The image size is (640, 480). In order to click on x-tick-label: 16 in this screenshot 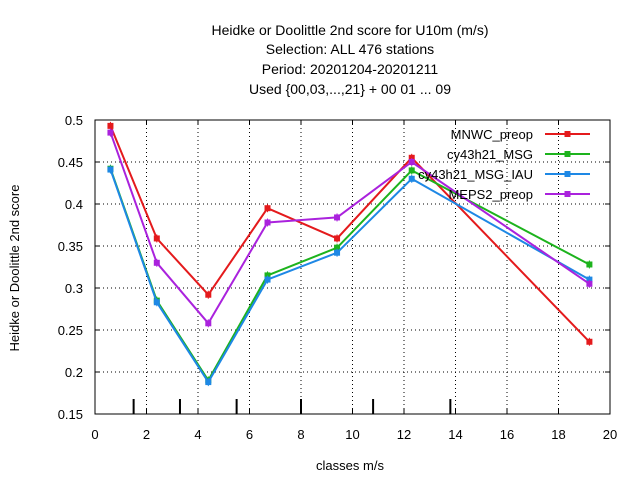, I will do `click(507, 434)`.